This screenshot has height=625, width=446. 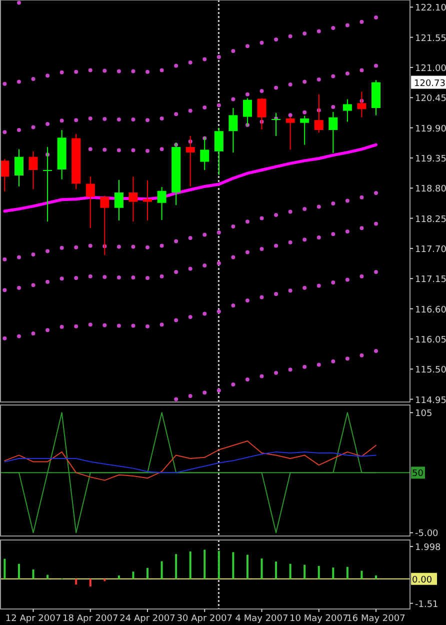 I want to click on y-tick-label: 117.15, so click(x=430, y=280).